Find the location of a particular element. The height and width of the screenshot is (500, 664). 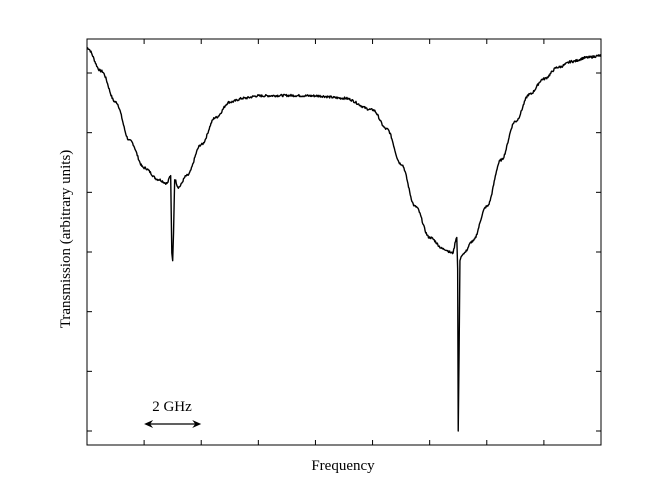

scale-bar-label: 2 GHz is located at coordinates (172, 407).